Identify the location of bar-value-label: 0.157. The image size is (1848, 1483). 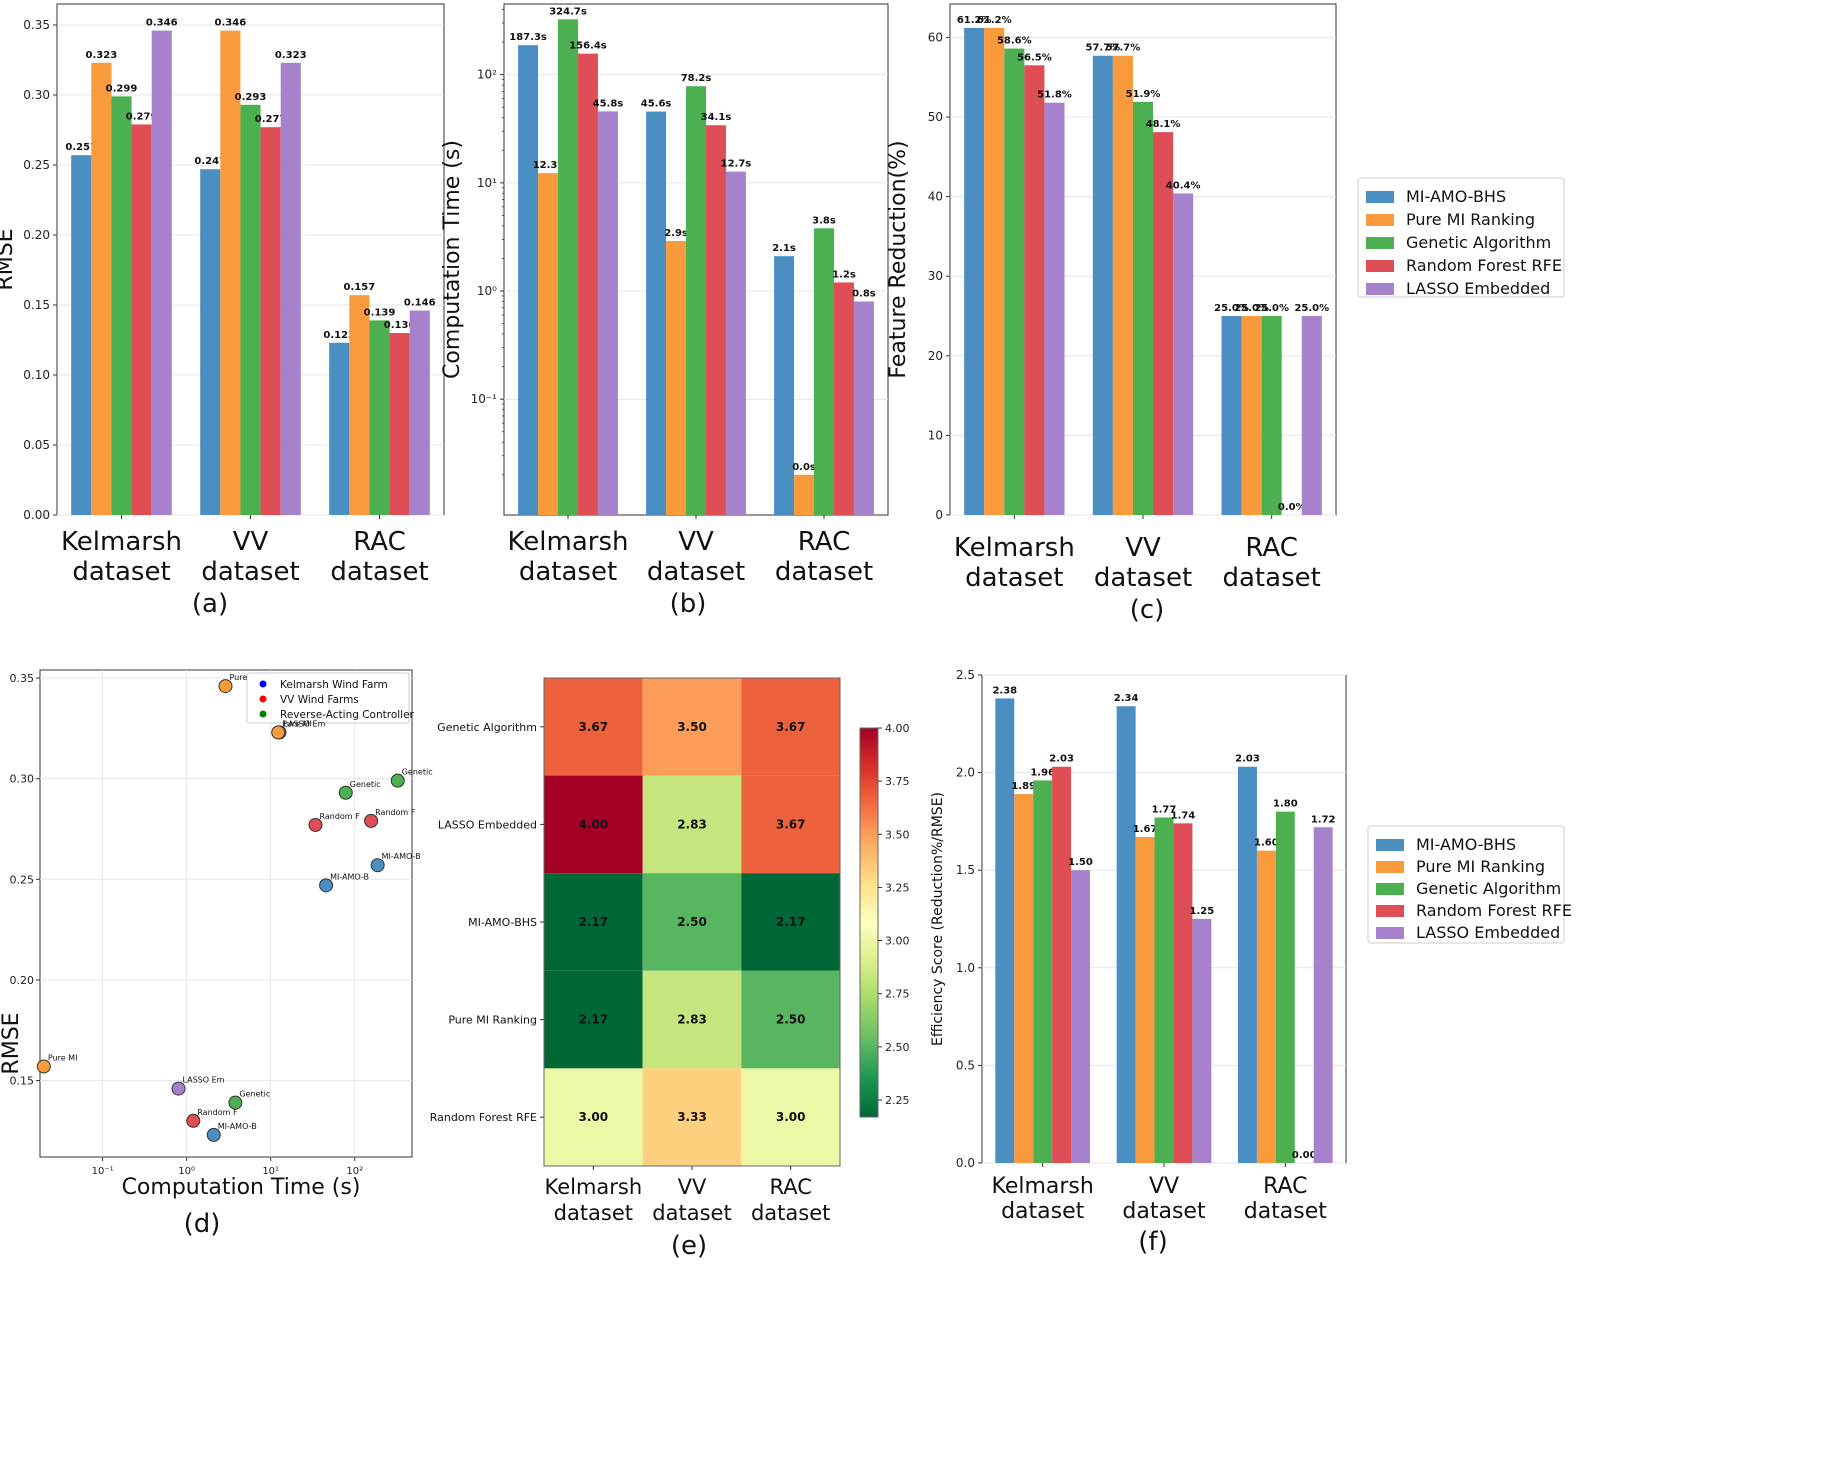
(360, 287).